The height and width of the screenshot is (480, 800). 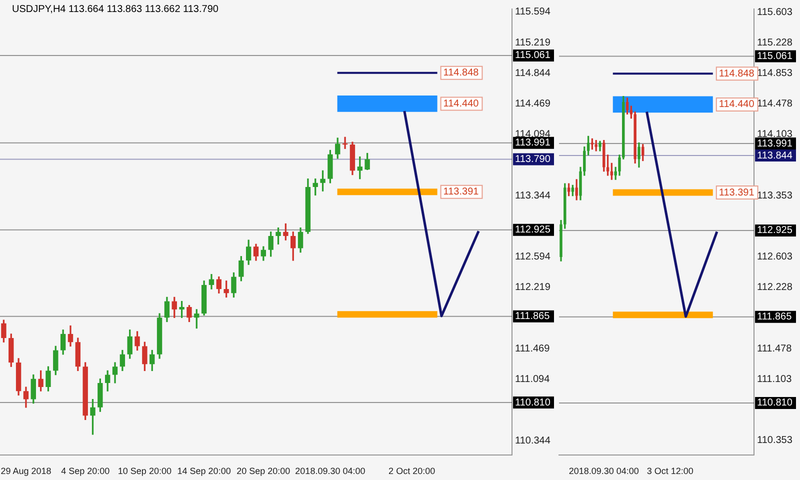 What do you see at coordinates (775, 440) in the screenshot?
I see `y-tick-label: 110.353` at bounding box center [775, 440].